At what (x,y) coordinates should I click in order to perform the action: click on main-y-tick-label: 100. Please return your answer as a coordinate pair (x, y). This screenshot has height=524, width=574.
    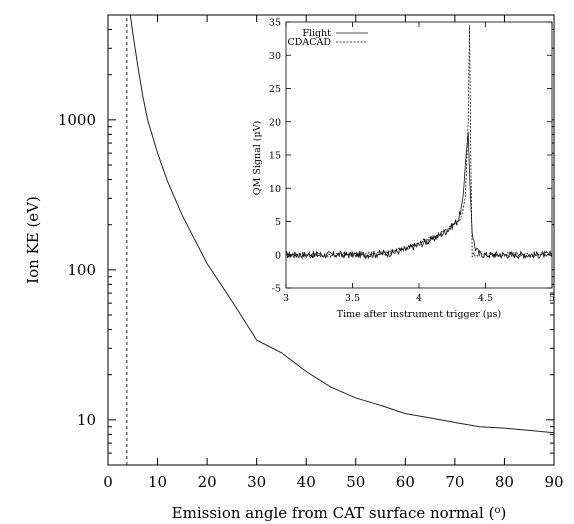
    Looking at the image, I should click on (81, 270).